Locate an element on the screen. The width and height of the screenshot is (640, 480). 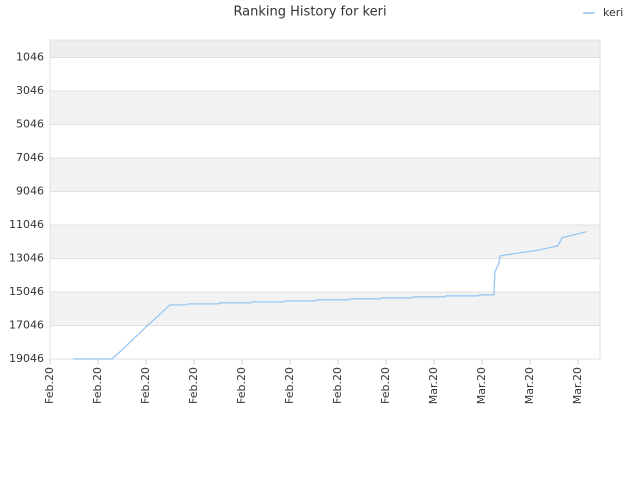
chart-title: Ranking History for keri is located at coordinates (309, 12).